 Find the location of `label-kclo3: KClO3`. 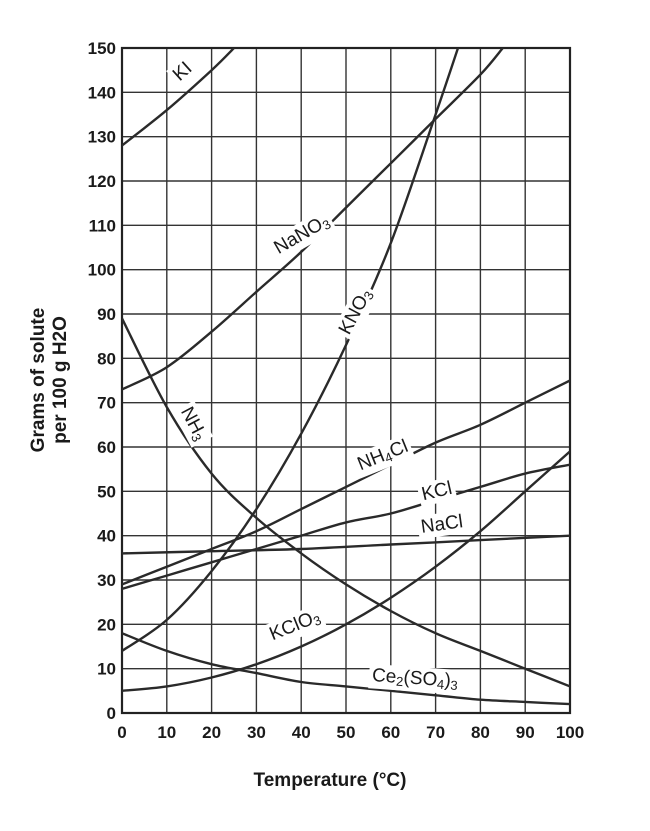

label-kclo3: KClO3 is located at coordinates (295, 626).